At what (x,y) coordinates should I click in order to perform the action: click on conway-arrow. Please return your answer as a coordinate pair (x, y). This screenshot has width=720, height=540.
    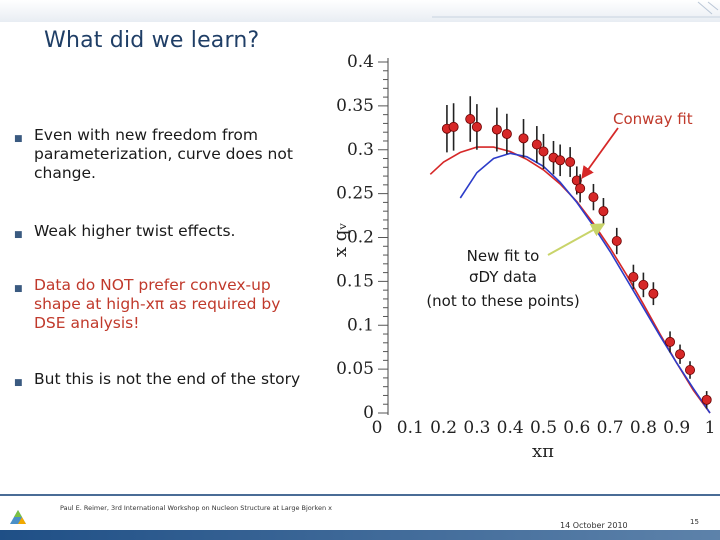
    Looking at the image, I should click on (600, 153).